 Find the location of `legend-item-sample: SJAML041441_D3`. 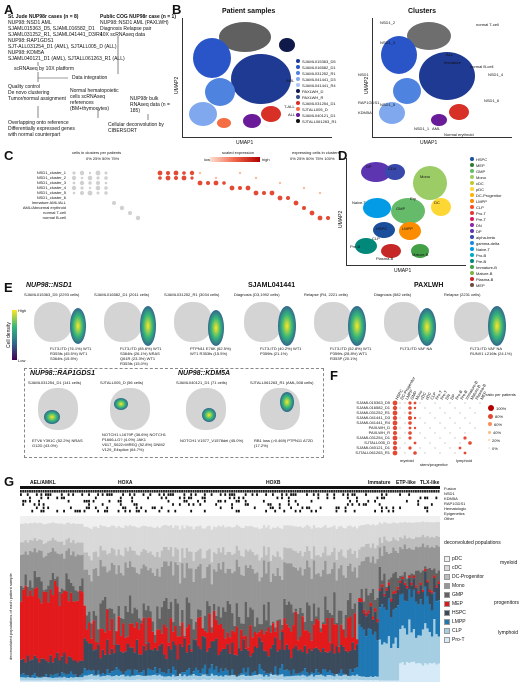

legend-item-sample: SJAML041441_D3 is located at coordinates (326, 79).